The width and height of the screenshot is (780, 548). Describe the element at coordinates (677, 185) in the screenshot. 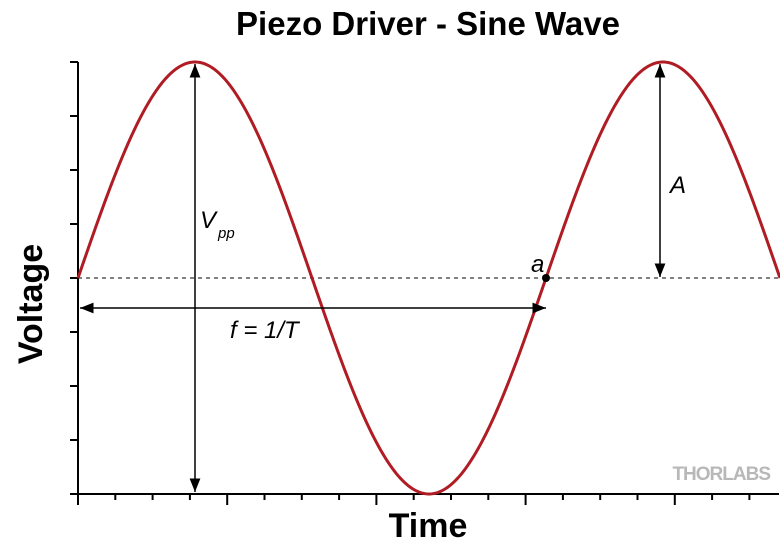

I see `amplitude-label: A` at that location.